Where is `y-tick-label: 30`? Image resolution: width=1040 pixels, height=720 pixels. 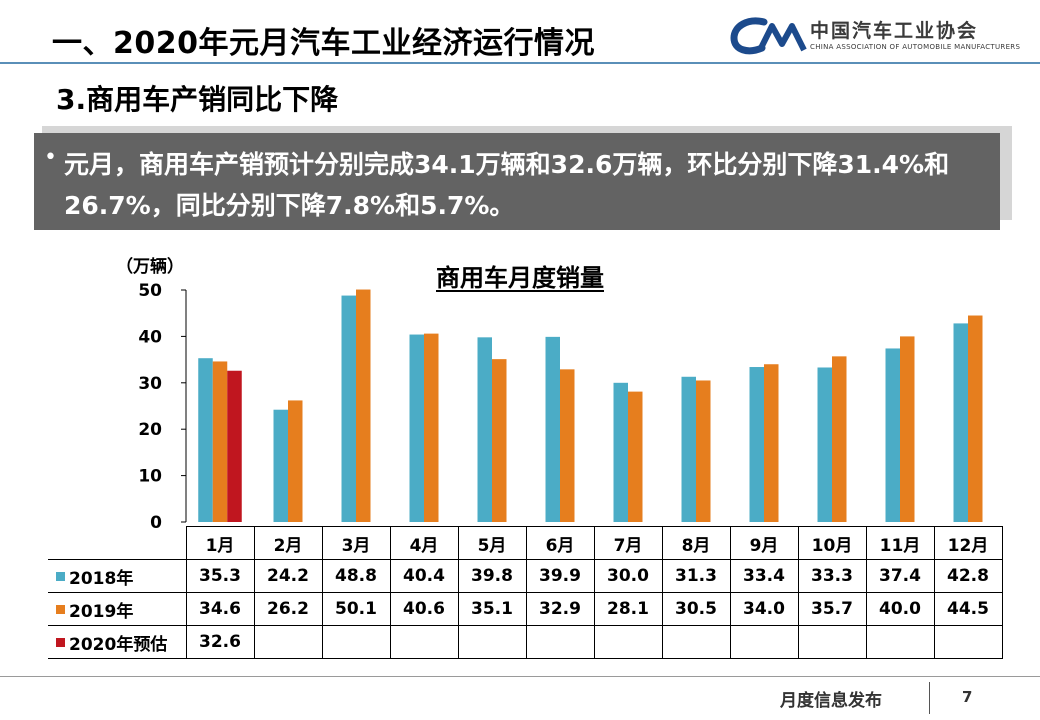
y-tick-label: 30 is located at coordinates (150, 384).